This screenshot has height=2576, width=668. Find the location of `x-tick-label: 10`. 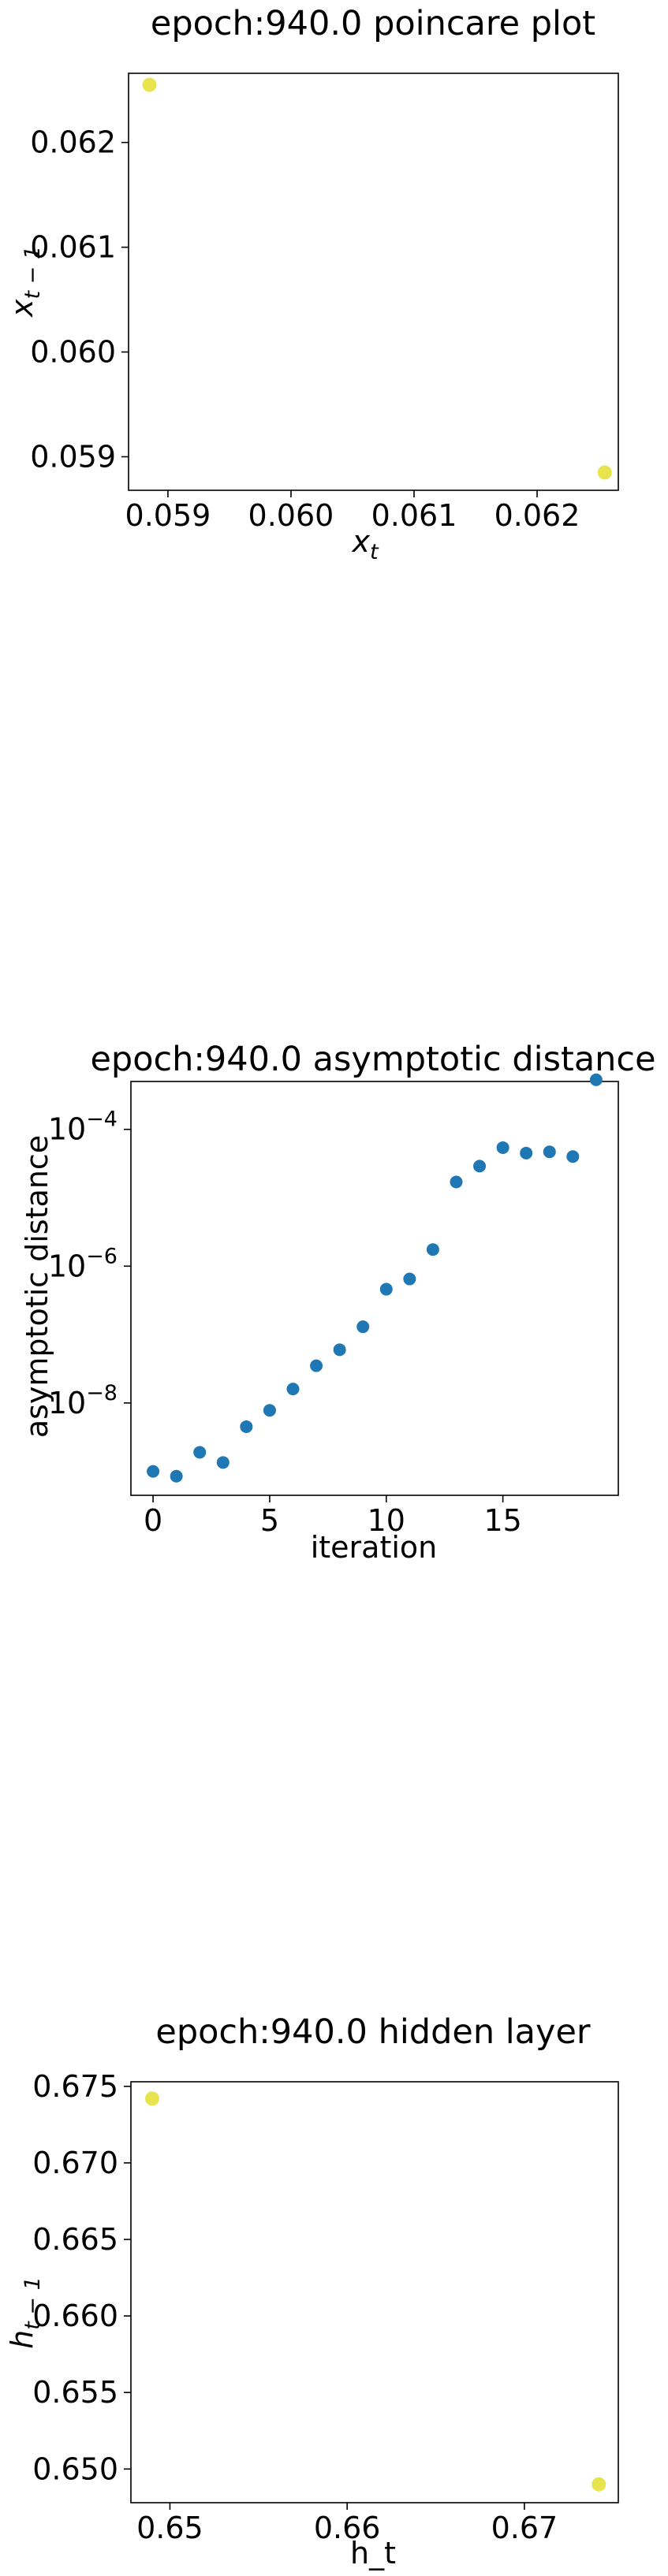

x-tick-label: 10 is located at coordinates (386, 1520).